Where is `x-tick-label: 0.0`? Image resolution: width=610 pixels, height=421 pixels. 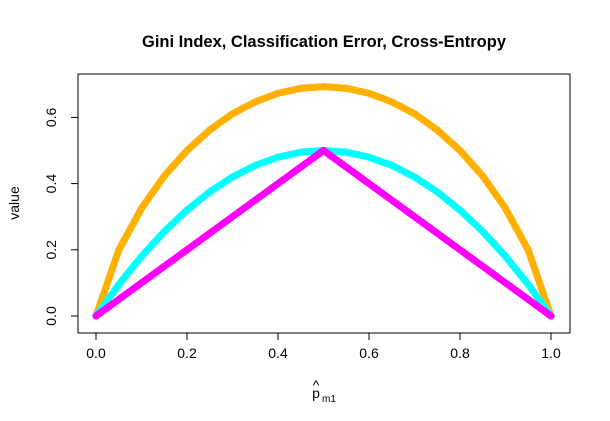 x-tick-label: 0.0 is located at coordinates (96, 353).